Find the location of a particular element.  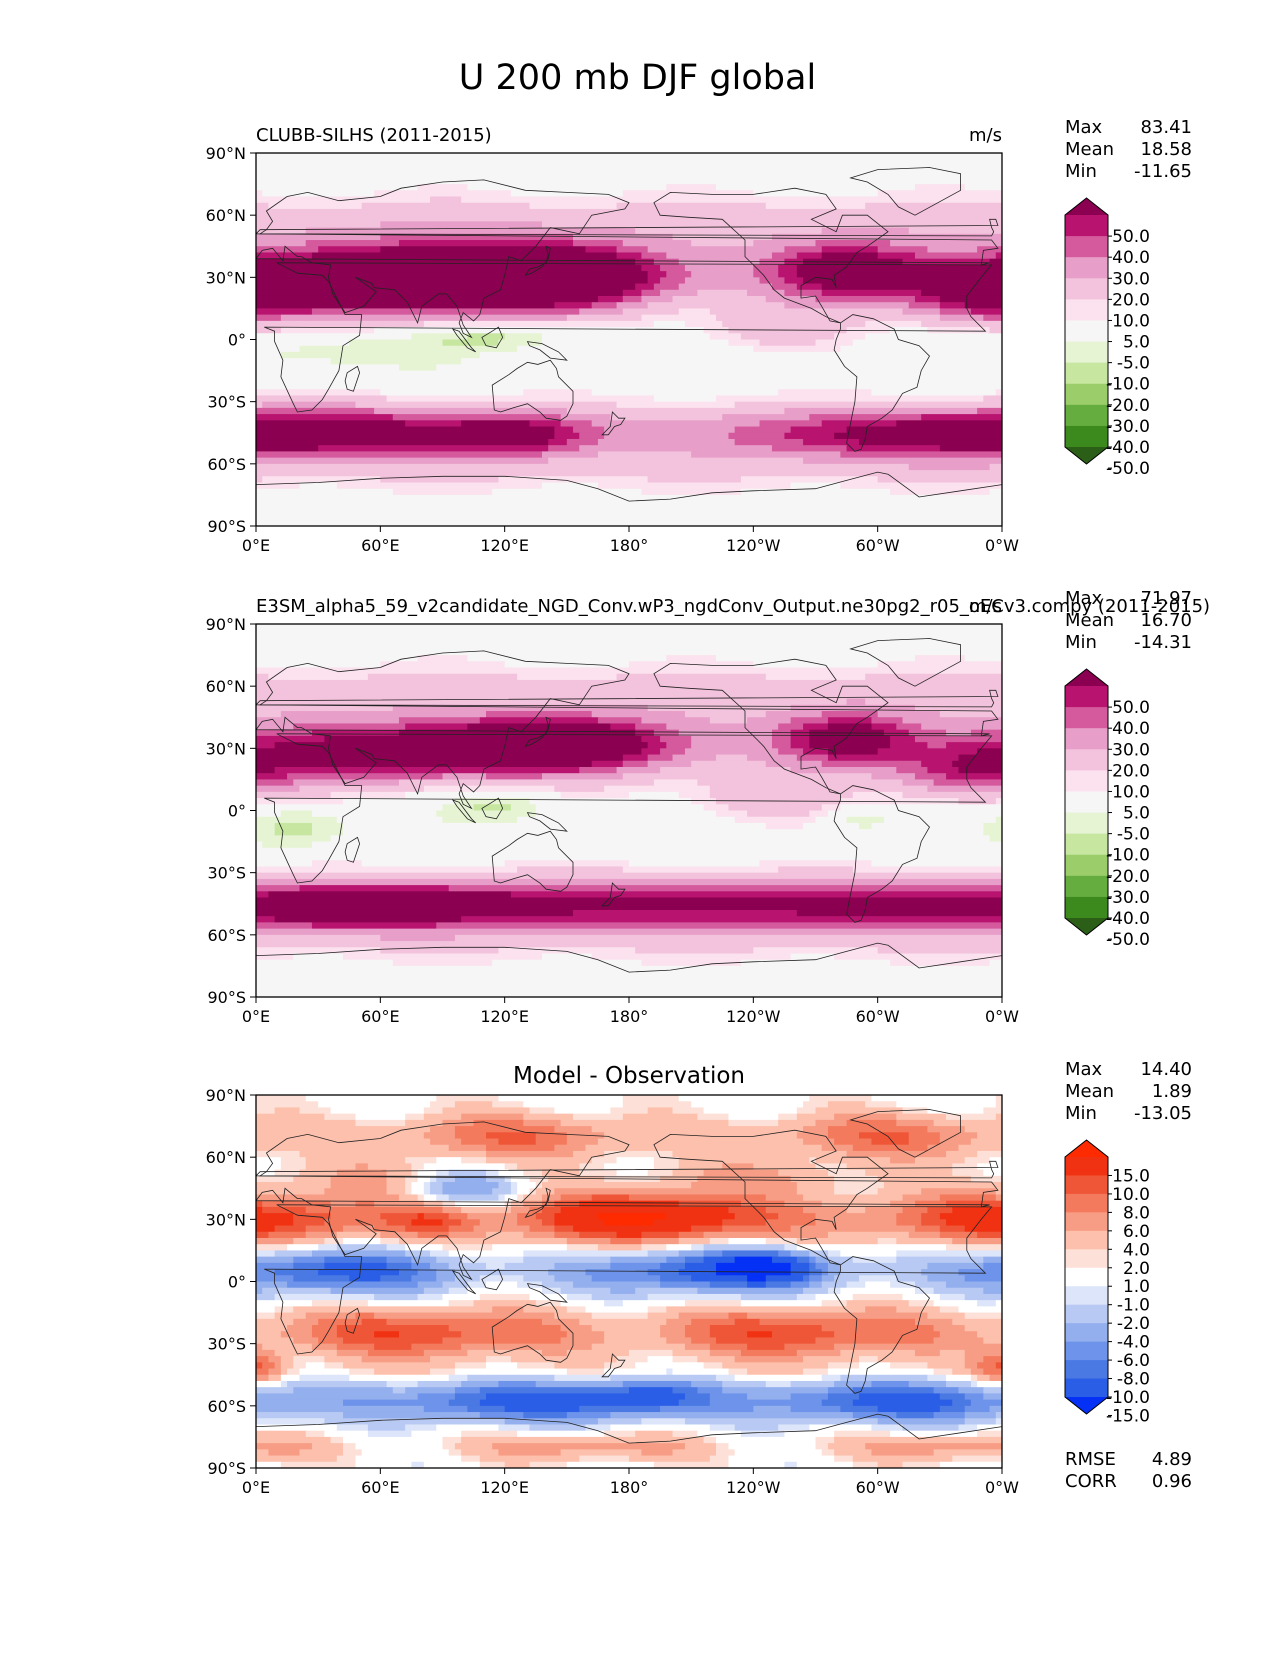

colorbar-label: -20.0 is located at coordinates (1128, 877).